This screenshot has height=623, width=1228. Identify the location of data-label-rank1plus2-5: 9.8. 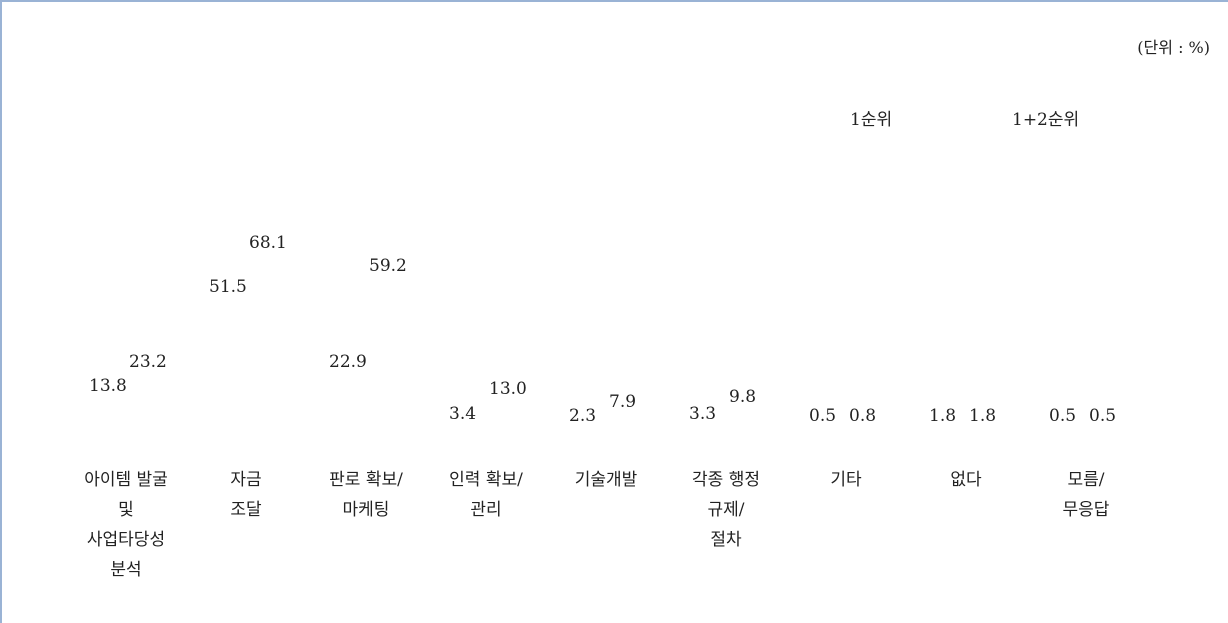
(743, 397).